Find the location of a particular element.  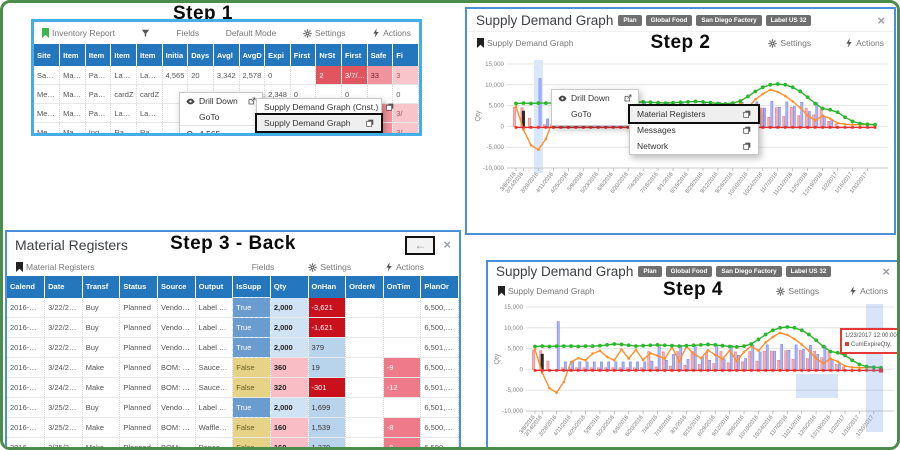

table-cell: cardZ is located at coordinates (123, 94).